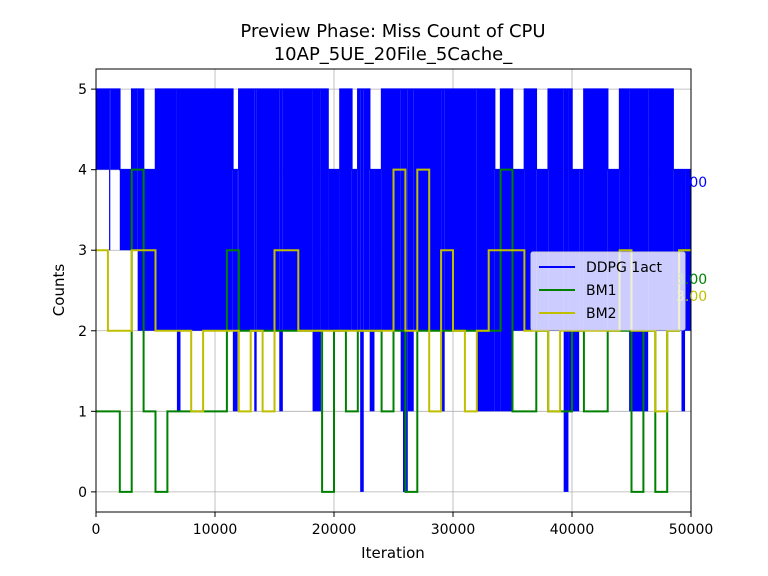  What do you see at coordinates (624, 268) in the screenshot?
I see `legend-label-ddpg: DDPG 1act` at bounding box center [624, 268].